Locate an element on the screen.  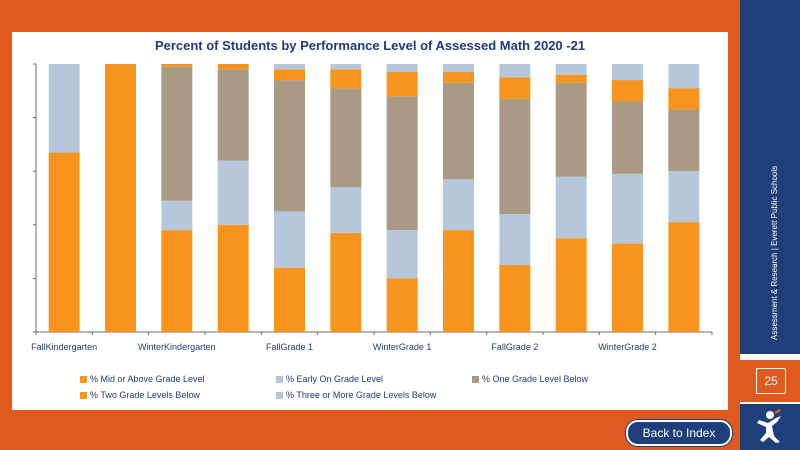
bar-segment-s0-c6 is located at coordinates (402, 305).